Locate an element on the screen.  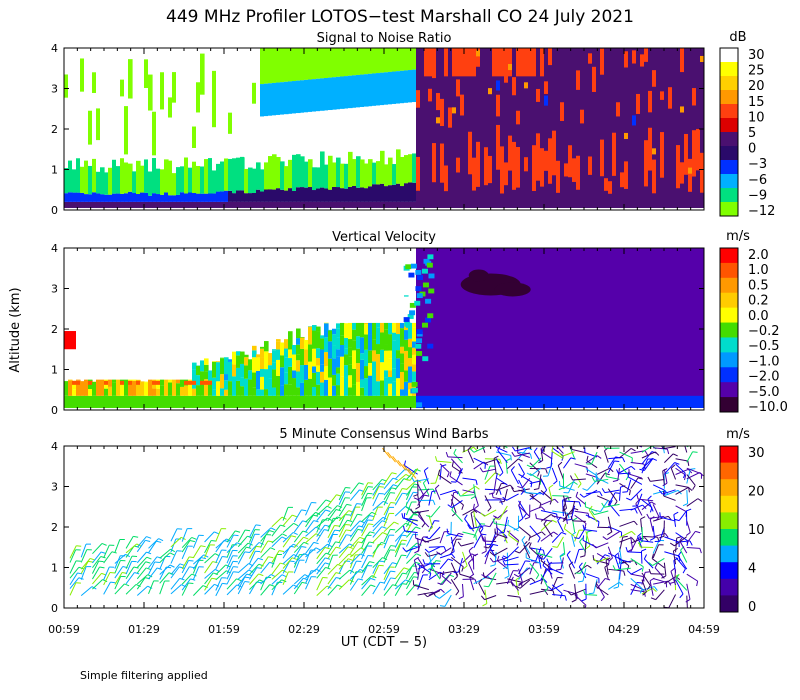
y-tick-label: 3 is located at coordinates (54, 289).